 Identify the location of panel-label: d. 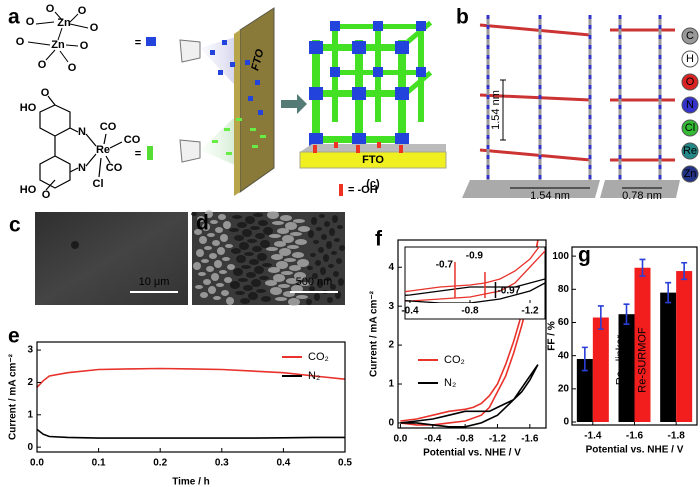
(202, 223).